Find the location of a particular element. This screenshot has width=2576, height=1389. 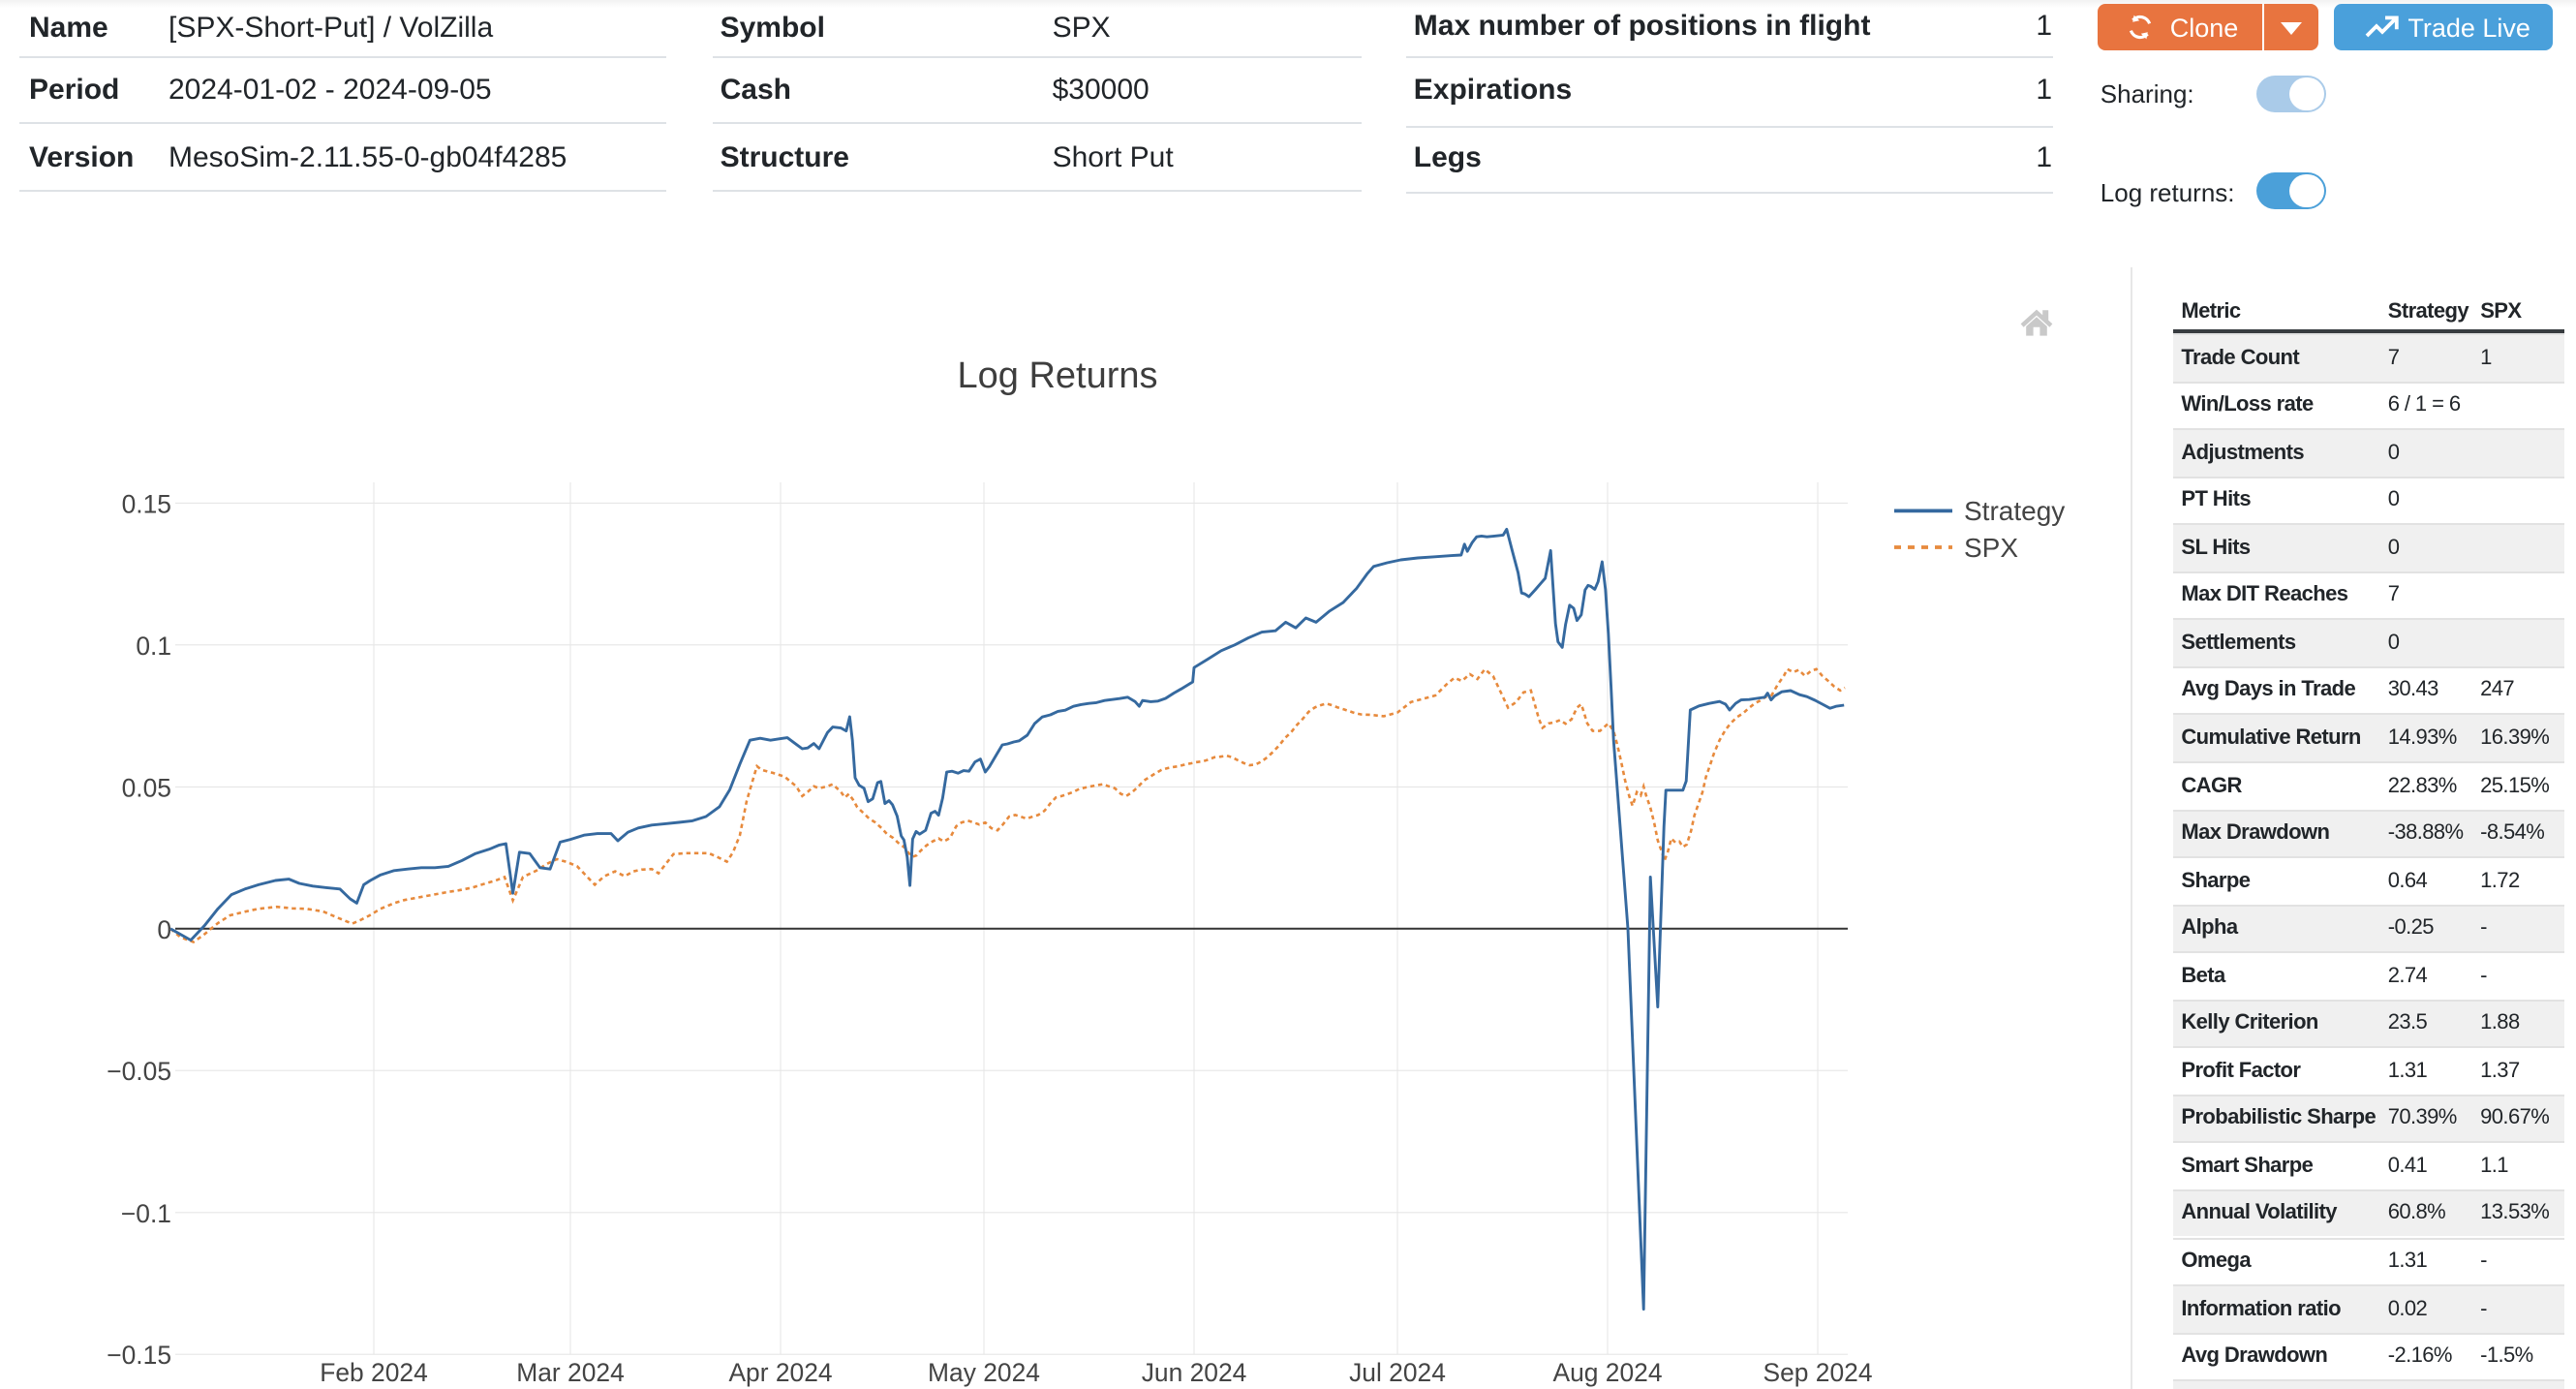

svg-text: Feb 2024 is located at coordinates (374, 1372).